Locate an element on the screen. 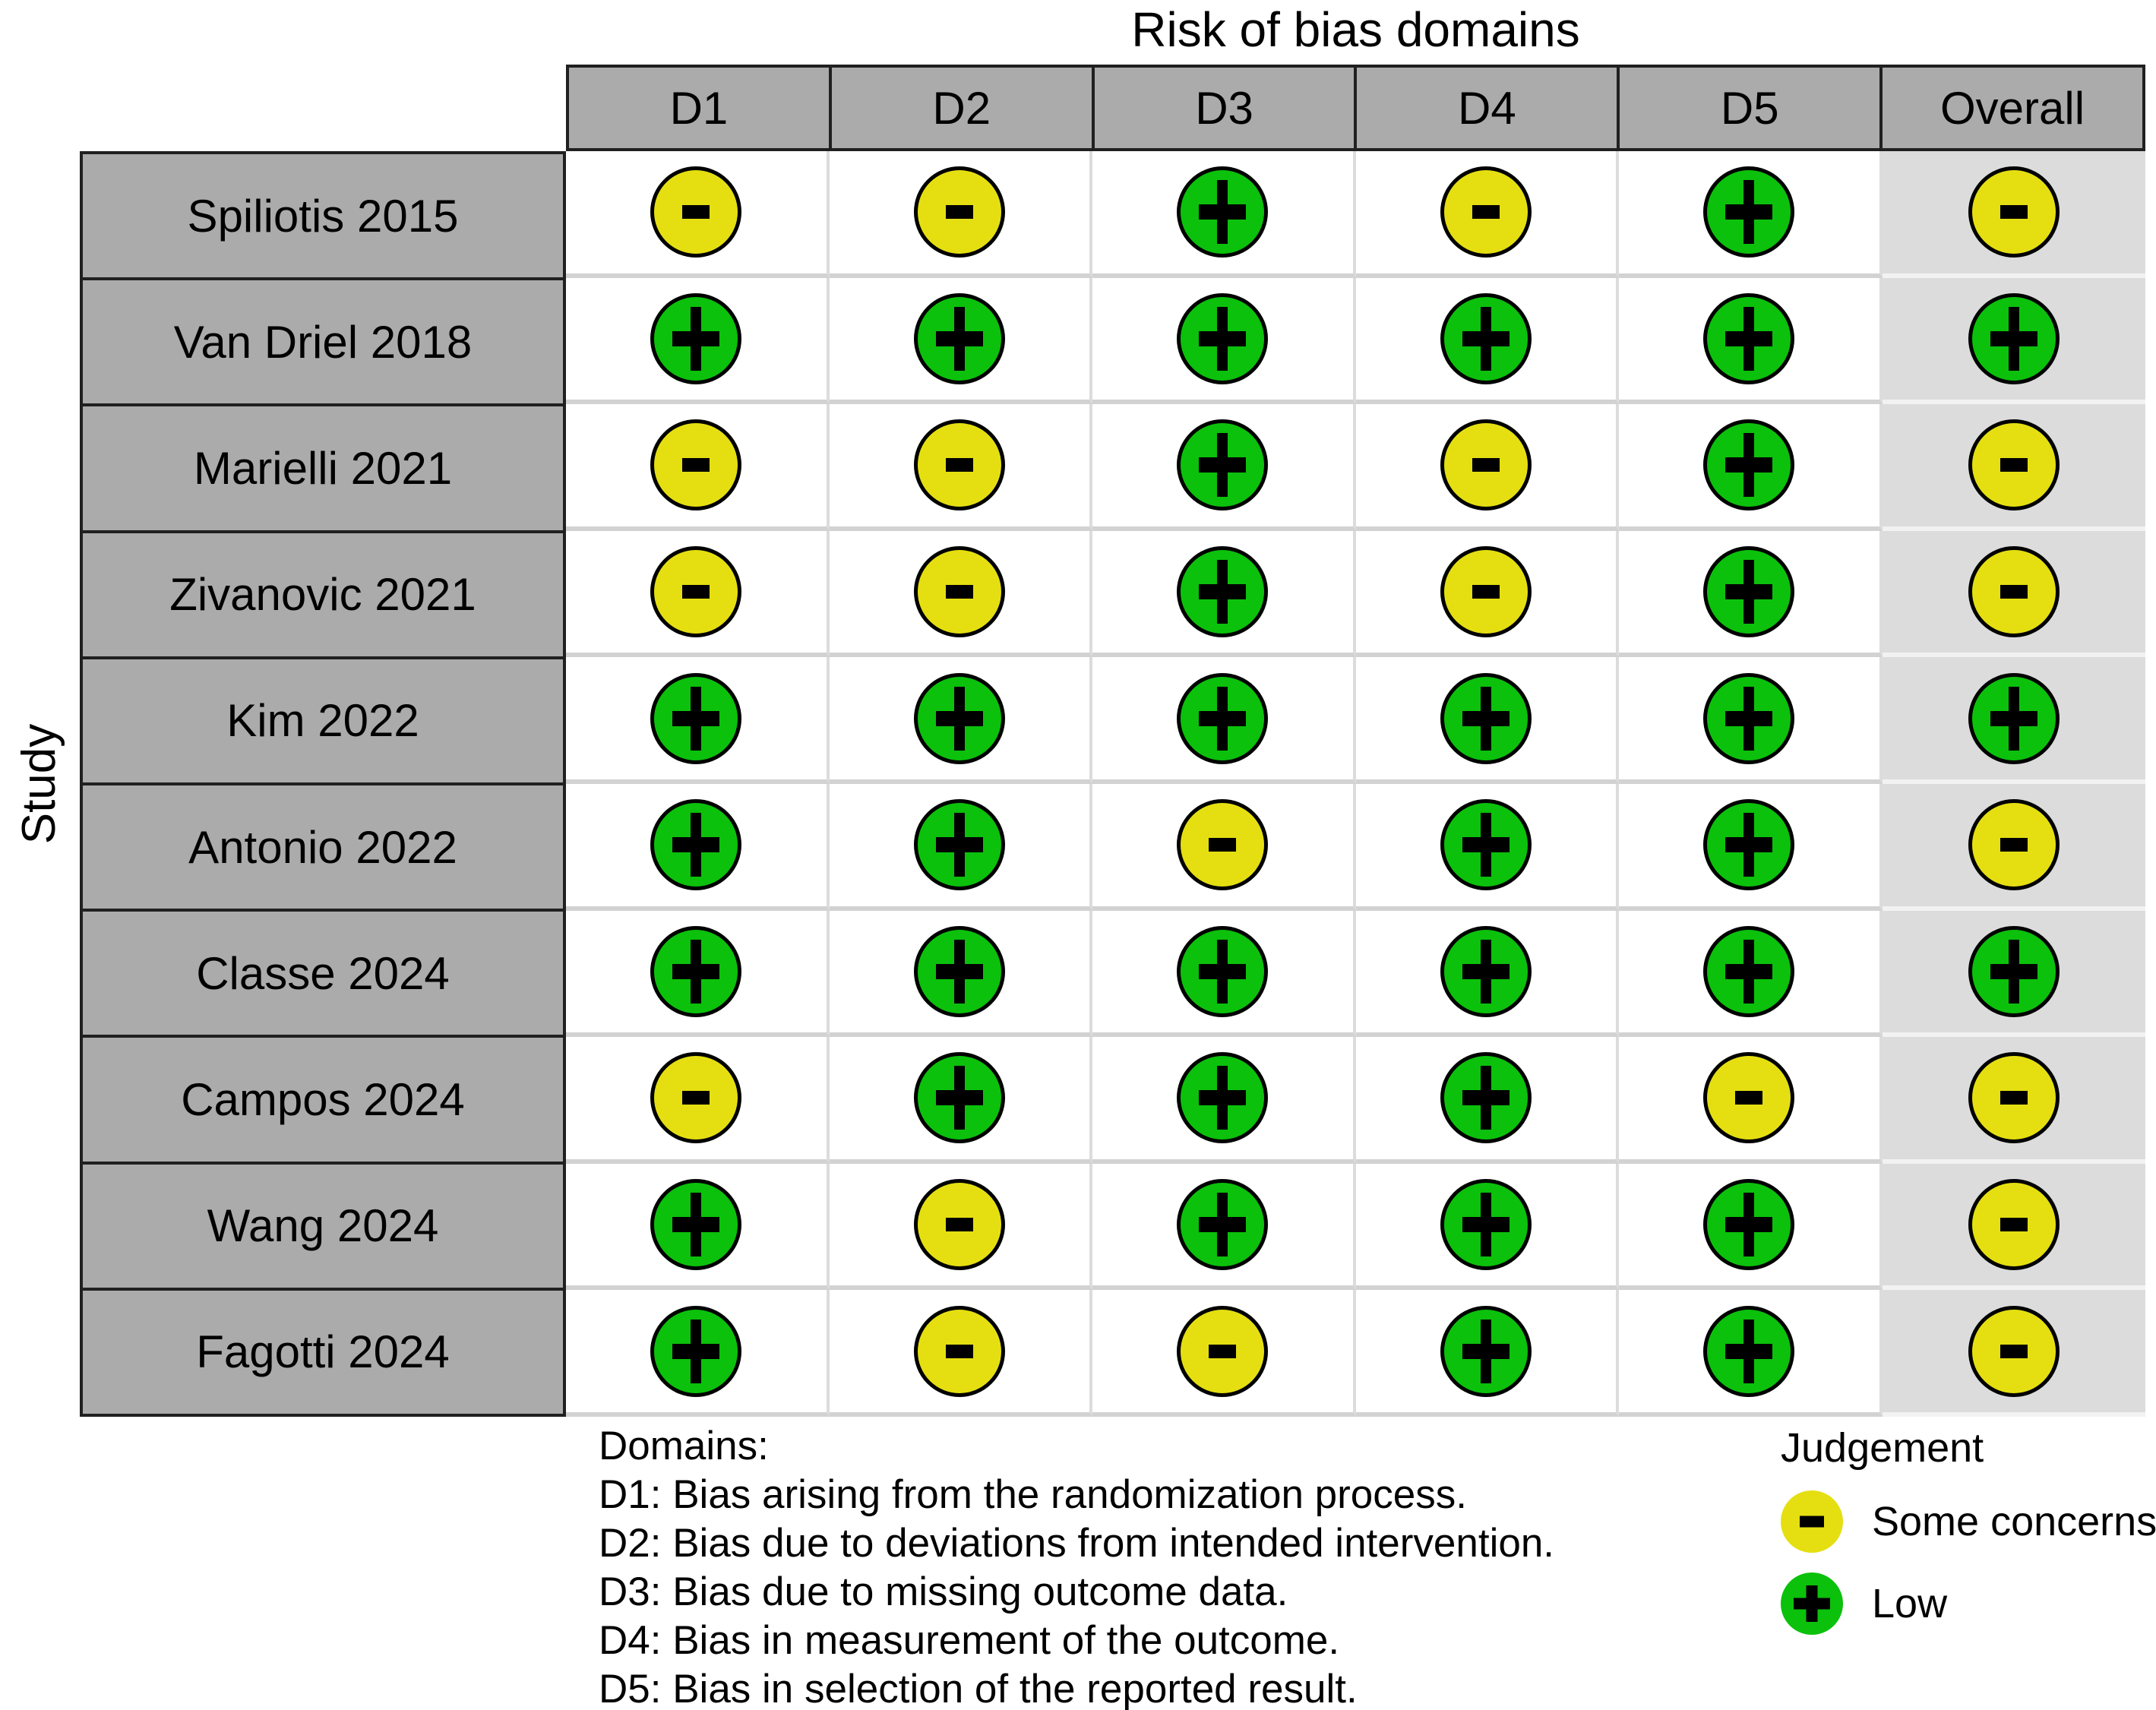 The image size is (2156, 1710). cell-marielli-2021-d4 is located at coordinates (1487, 468).